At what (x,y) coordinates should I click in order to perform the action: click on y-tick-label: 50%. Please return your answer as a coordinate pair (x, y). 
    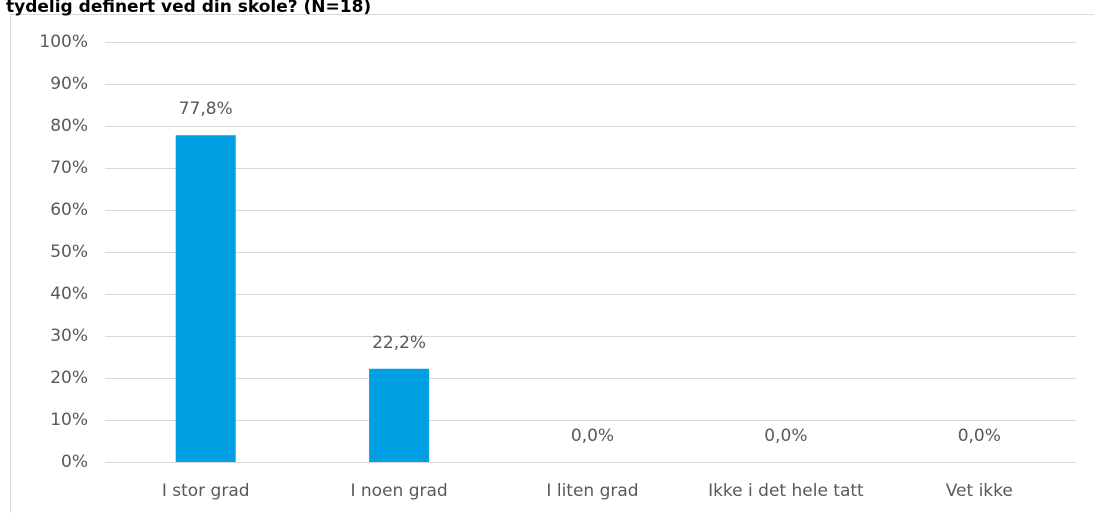
    Looking at the image, I should click on (69, 252).